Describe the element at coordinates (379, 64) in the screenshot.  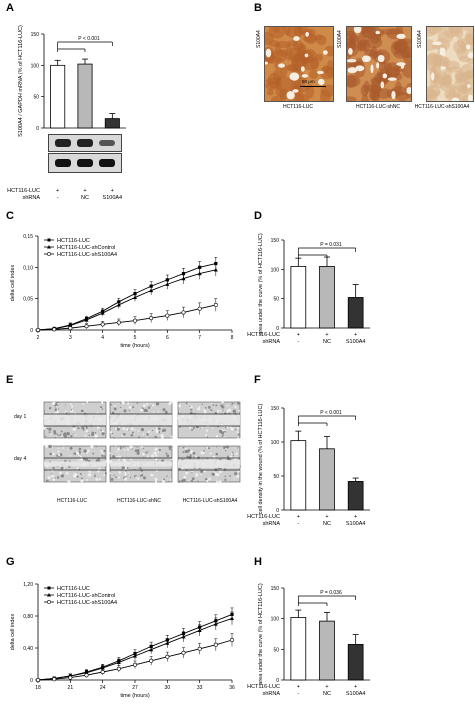
I see `histology-texture` at that location.